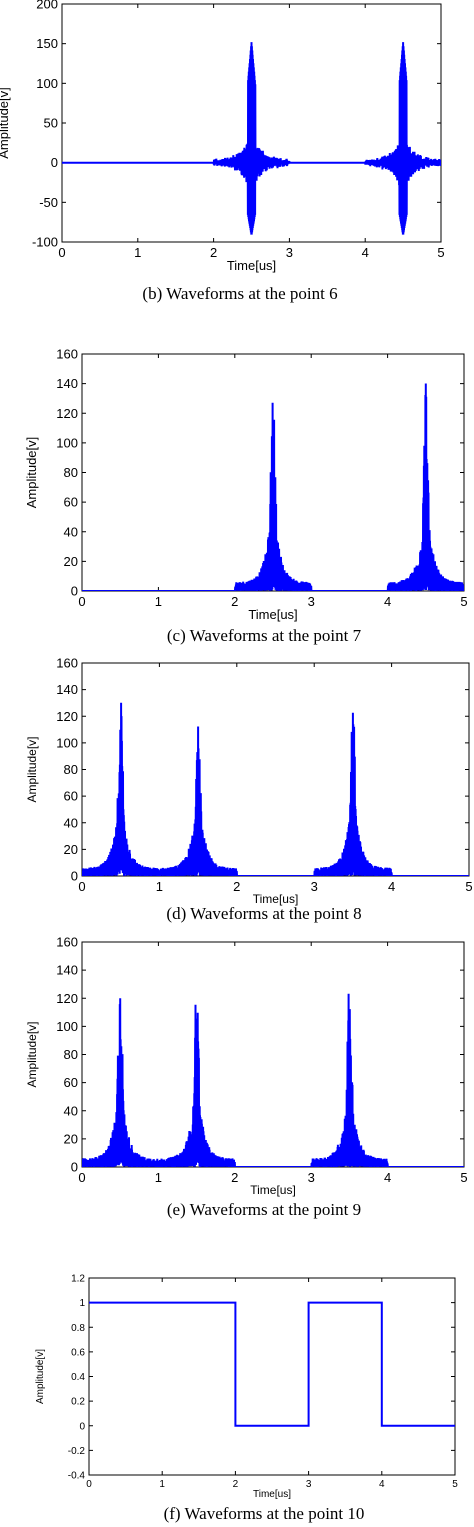  Describe the element at coordinates (82, 1303) in the screenshot. I see `y-tick-label: 1` at that location.